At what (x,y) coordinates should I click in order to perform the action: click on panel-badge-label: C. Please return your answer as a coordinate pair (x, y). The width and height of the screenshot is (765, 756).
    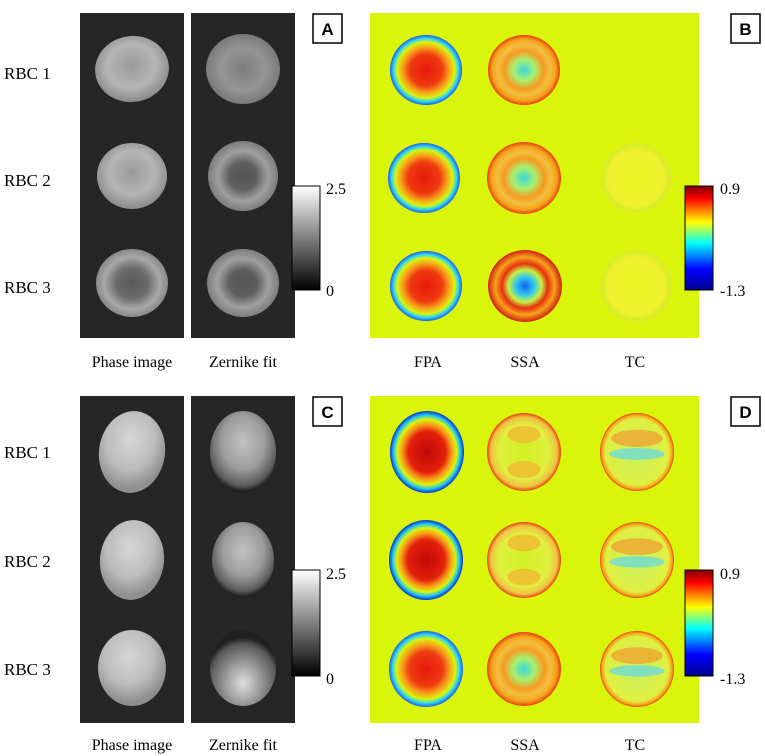
    Looking at the image, I should click on (327, 412).